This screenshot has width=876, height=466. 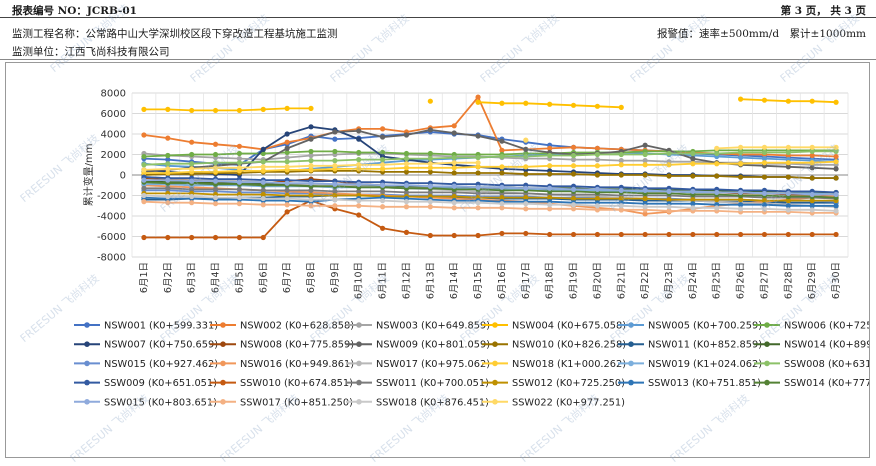 What do you see at coordinates (568, 383) in the screenshot?
I see `legend-entry: SSW012 (K0+725.250)` at bounding box center [568, 383].